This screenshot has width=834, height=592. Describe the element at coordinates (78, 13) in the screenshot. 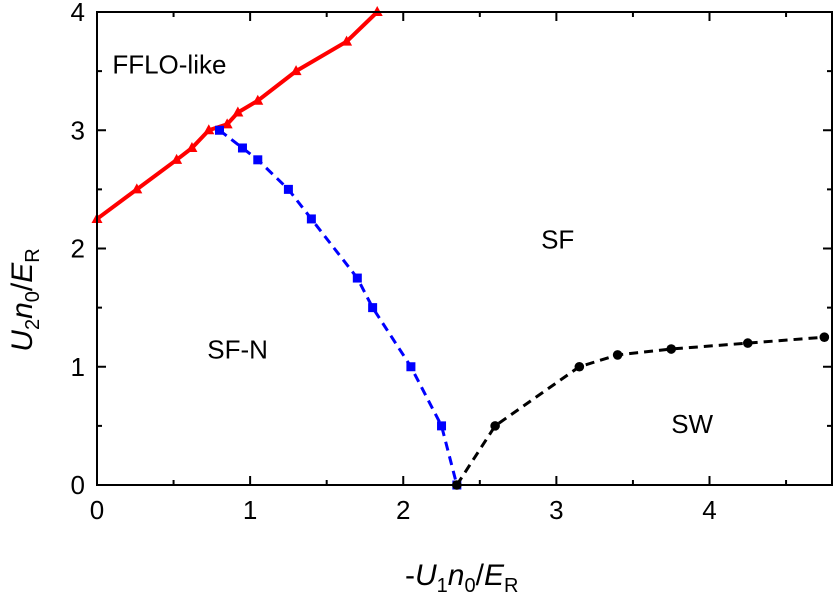

I see `y-tick-label: 4` at that location.